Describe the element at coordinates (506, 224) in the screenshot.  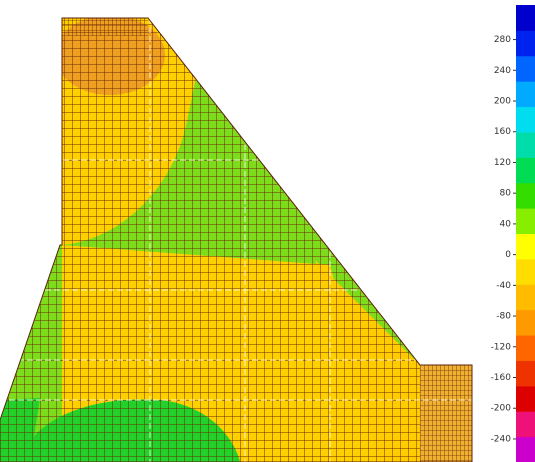
I see `colorbar-tick-label: 40` at that location.